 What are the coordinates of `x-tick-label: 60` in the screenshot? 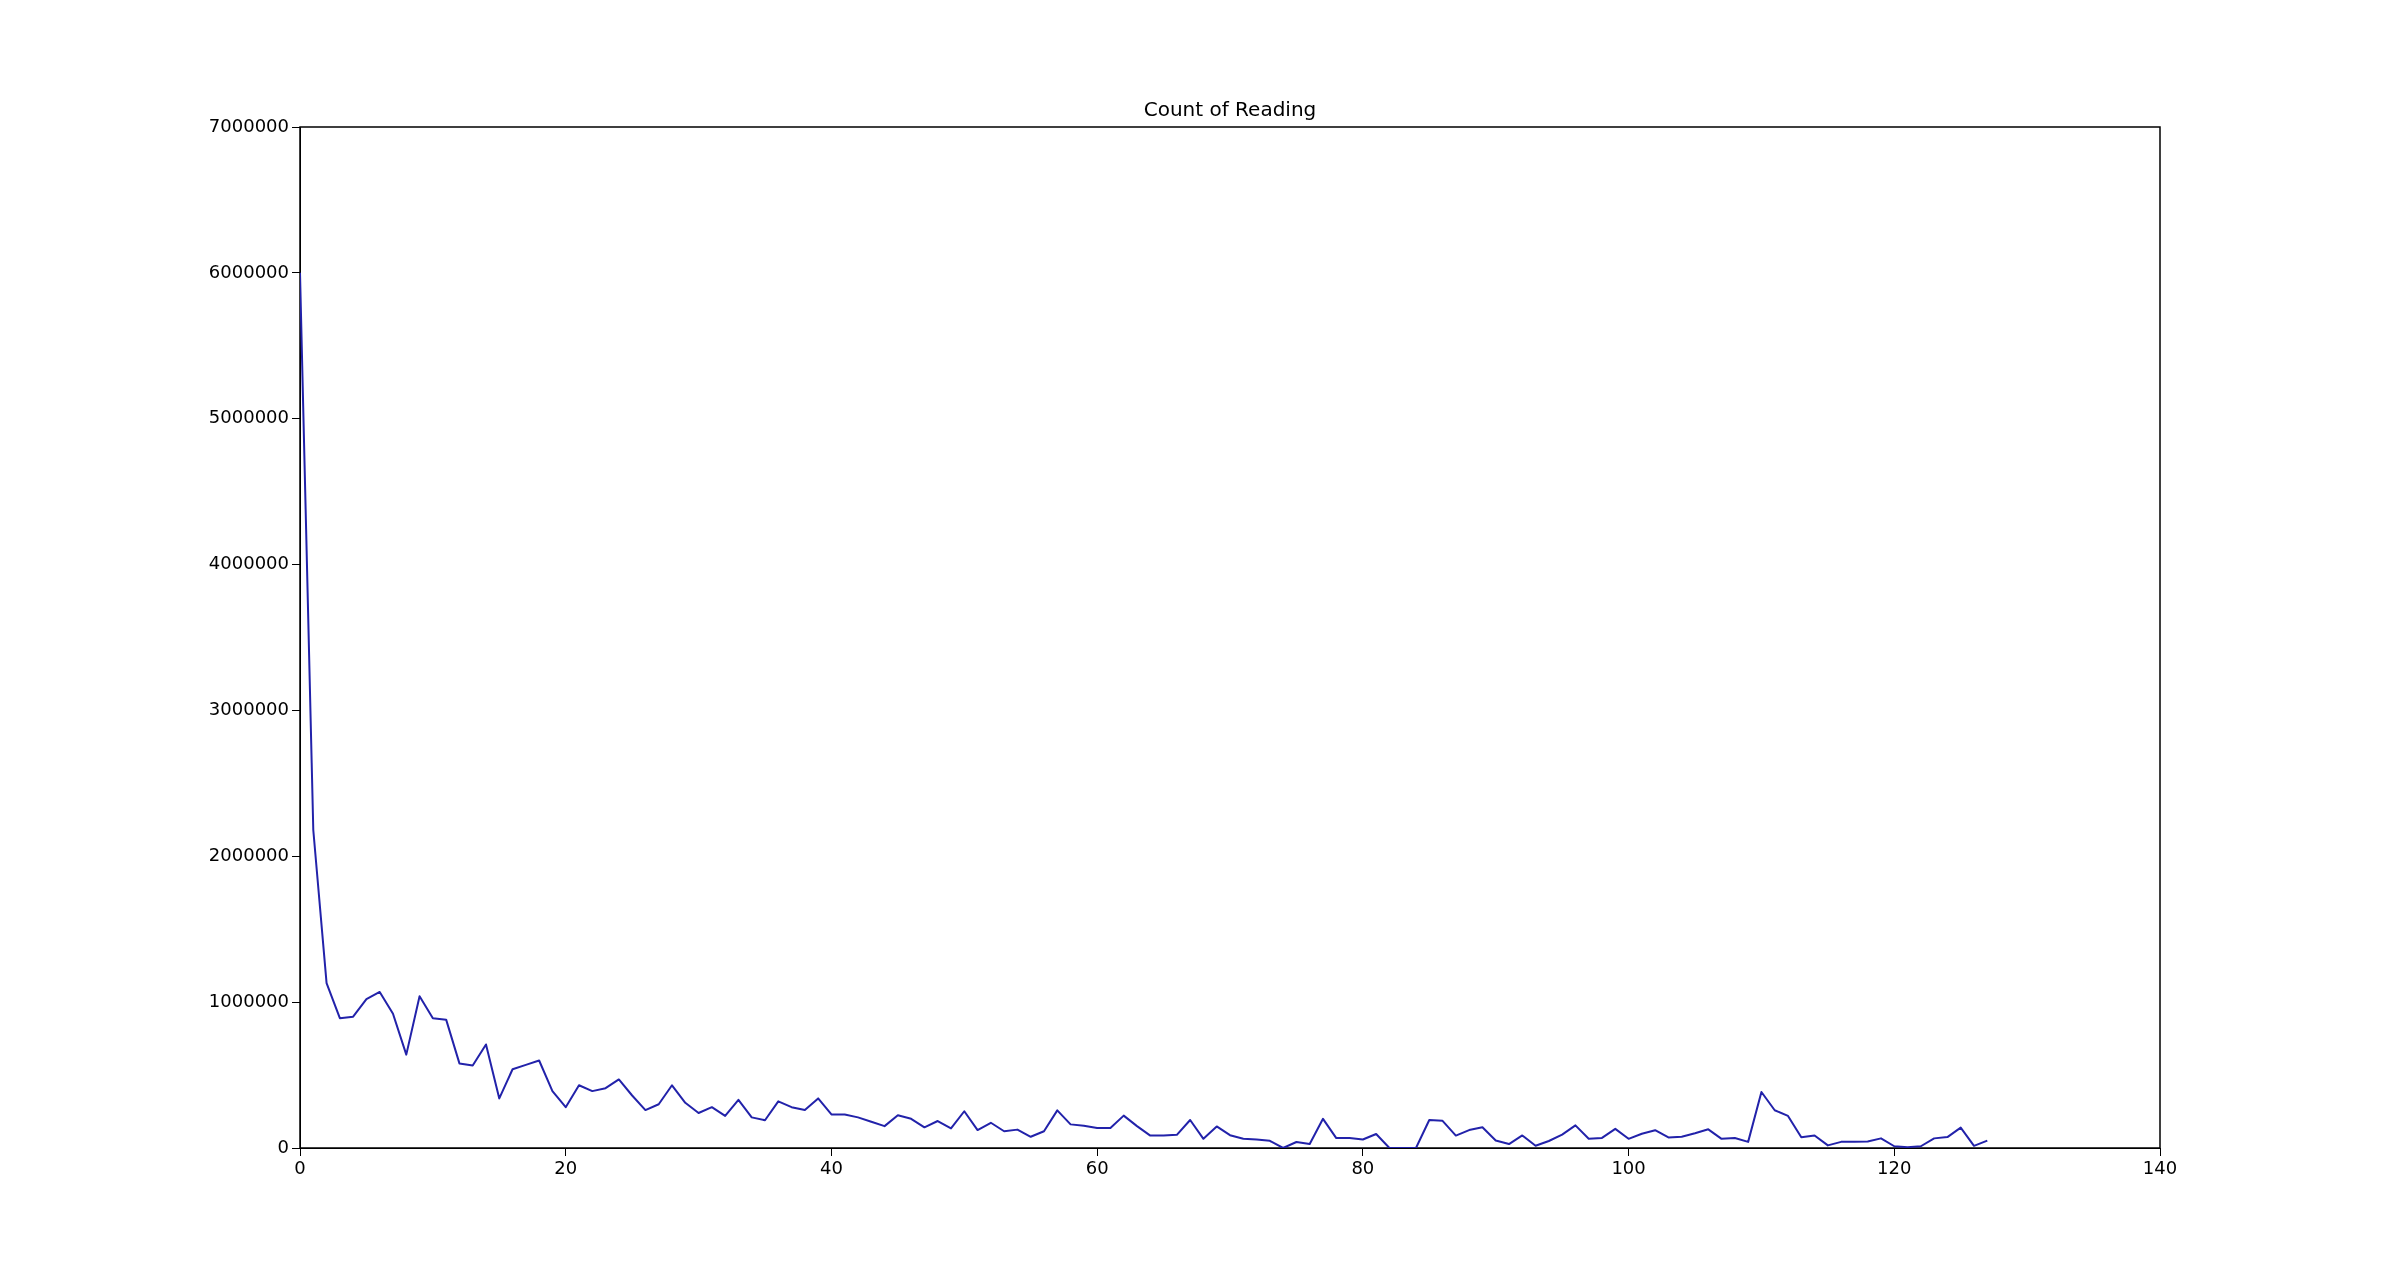 It's located at (1097, 1168).